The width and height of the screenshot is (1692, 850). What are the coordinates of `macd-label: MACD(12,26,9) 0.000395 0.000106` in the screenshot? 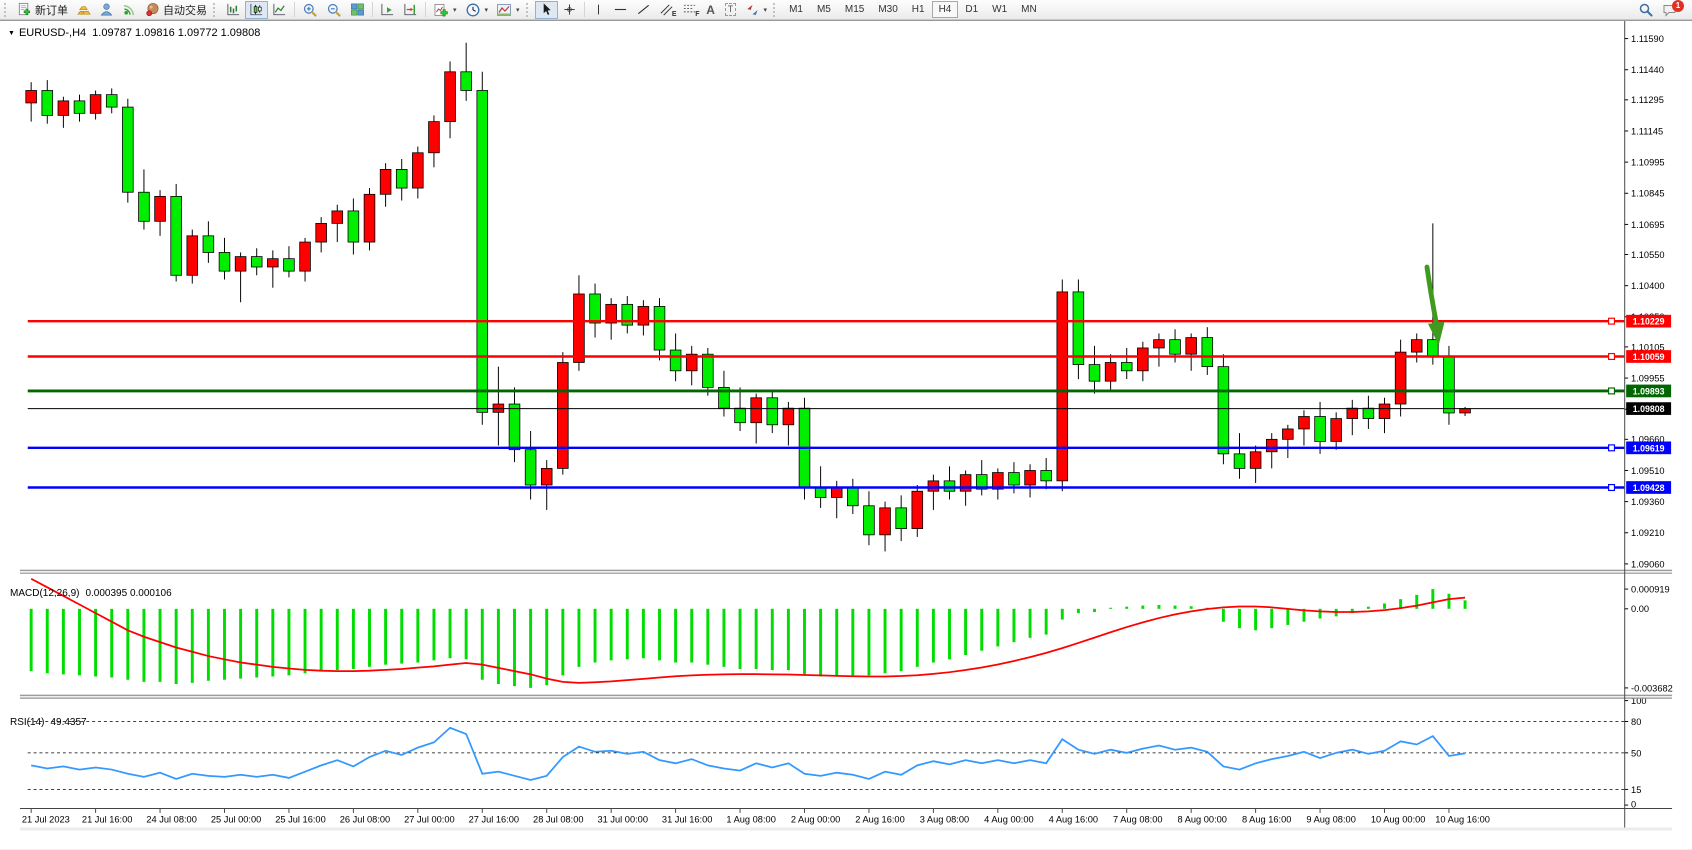 It's located at (91, 593).